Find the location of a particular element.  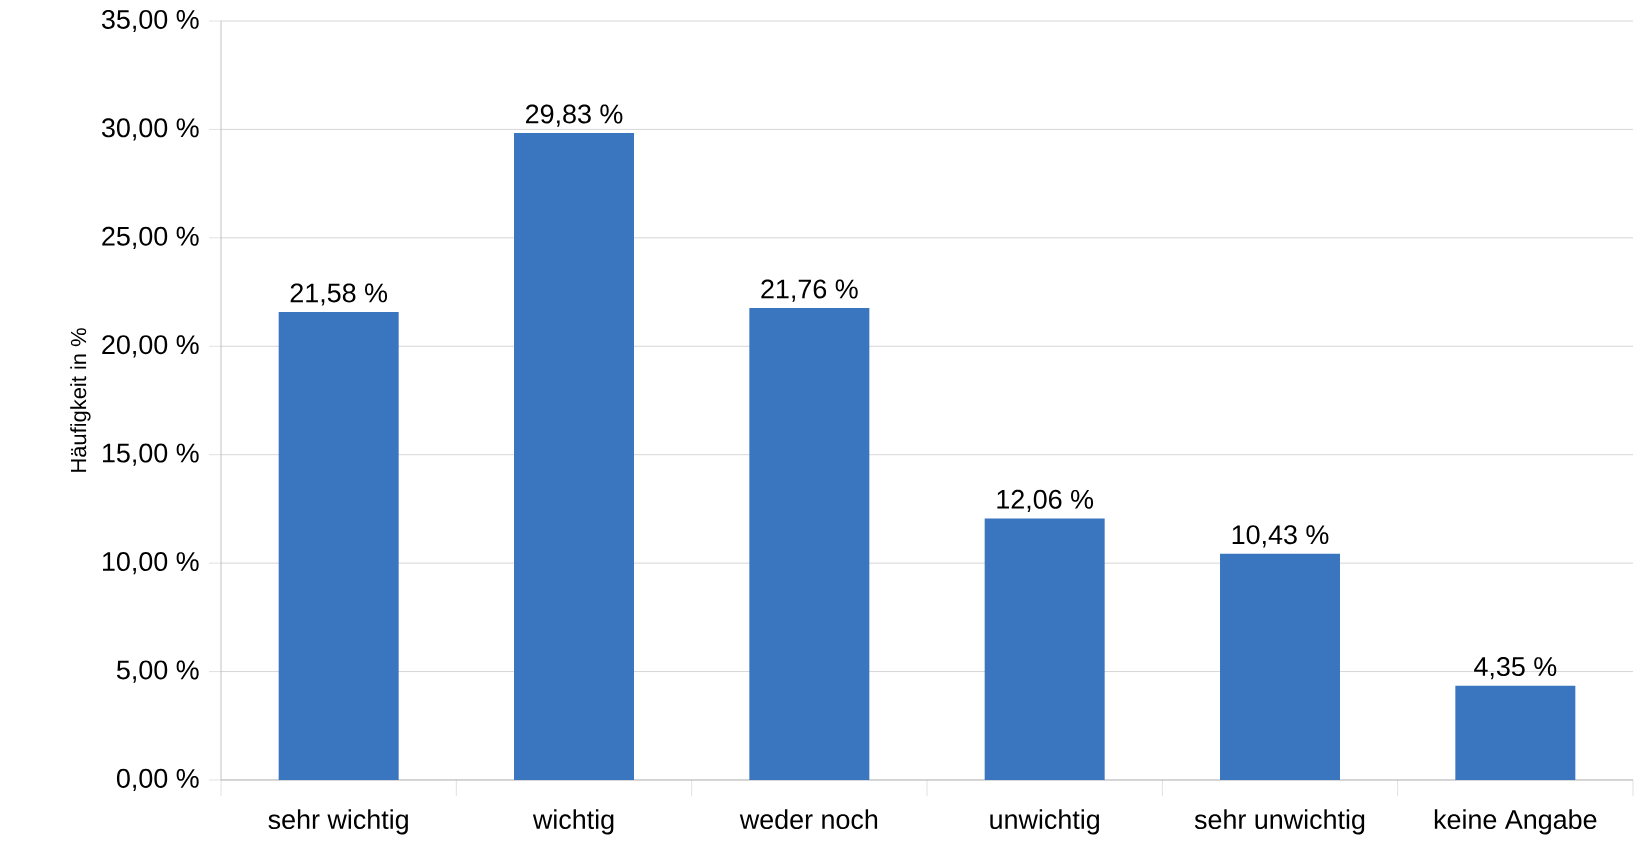

data-label: 29,83 % is located at coordinates (574, 115).